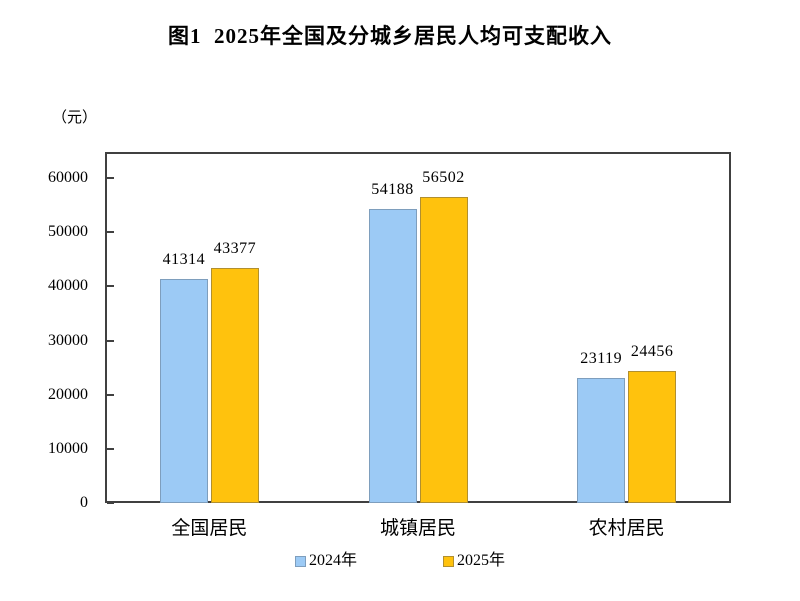 The height and width of the screenshot is (601, 800). I want to click on bar-value-label-2024年-城镇居民: 54188, so click(392, 190).